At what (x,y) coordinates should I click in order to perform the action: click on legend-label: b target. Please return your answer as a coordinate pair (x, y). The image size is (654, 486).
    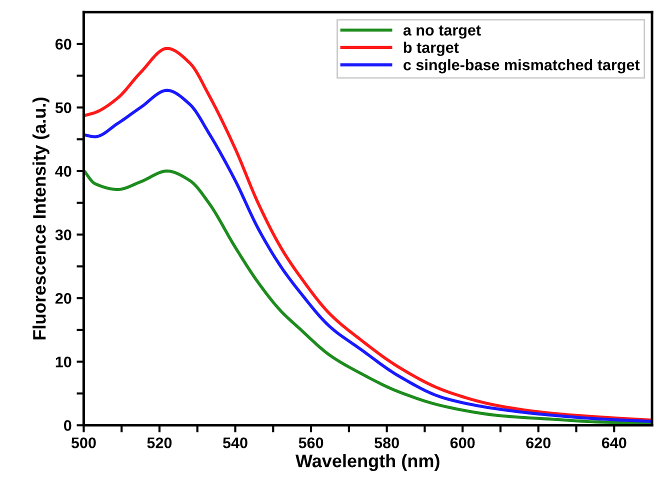
    Looking at the image, I should click on (431, 49).